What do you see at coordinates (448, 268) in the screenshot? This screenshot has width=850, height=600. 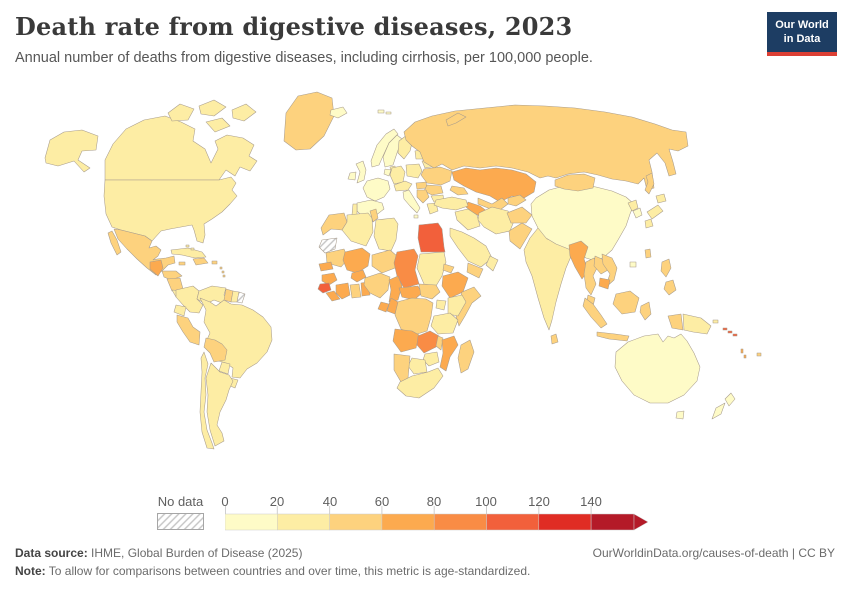 I see `country-eritrea` at bounding box center [448, 268].